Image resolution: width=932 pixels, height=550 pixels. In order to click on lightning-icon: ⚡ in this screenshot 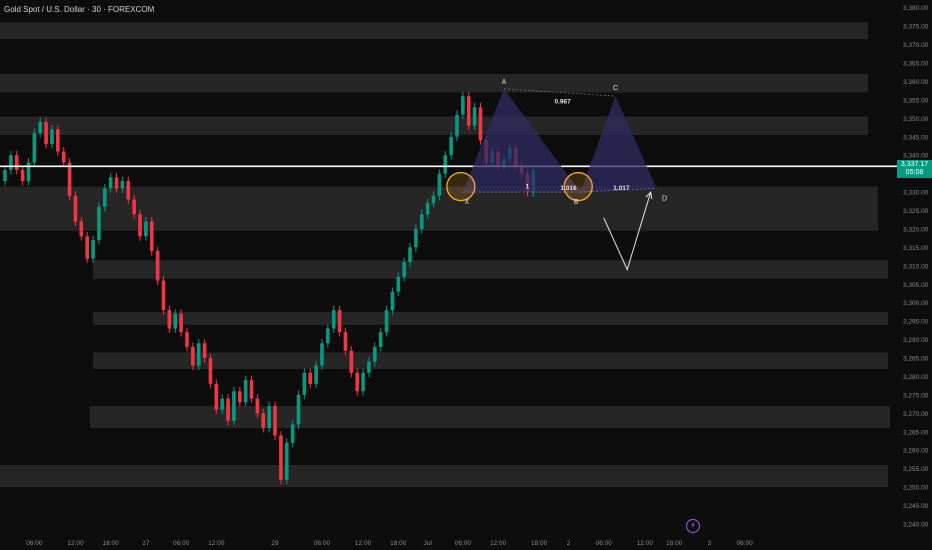, I will do `click(693, 526)`.